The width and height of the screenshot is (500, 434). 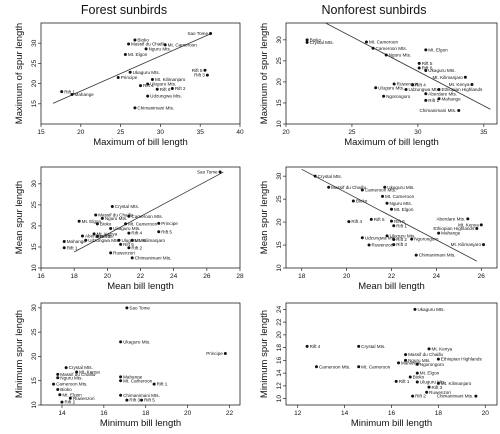 I want to click on y-tick-label: 15, so click(x=34, y=247).